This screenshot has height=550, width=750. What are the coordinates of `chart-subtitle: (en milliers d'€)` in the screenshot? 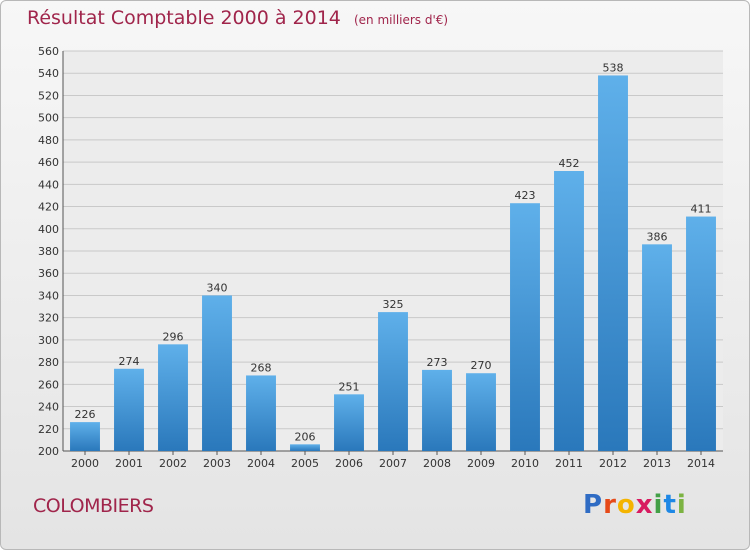 It's located at (401, 20).